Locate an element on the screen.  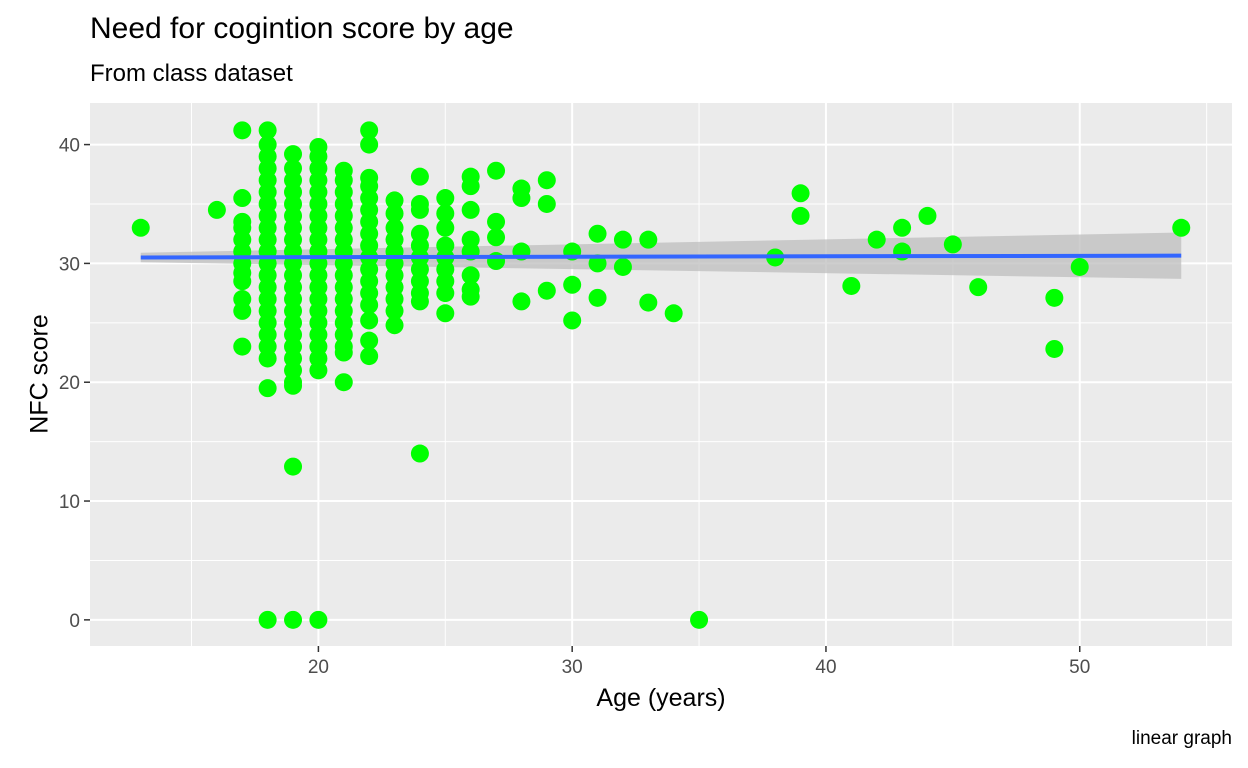
y-tick-label: 40 is located at coordinates (69, 146).